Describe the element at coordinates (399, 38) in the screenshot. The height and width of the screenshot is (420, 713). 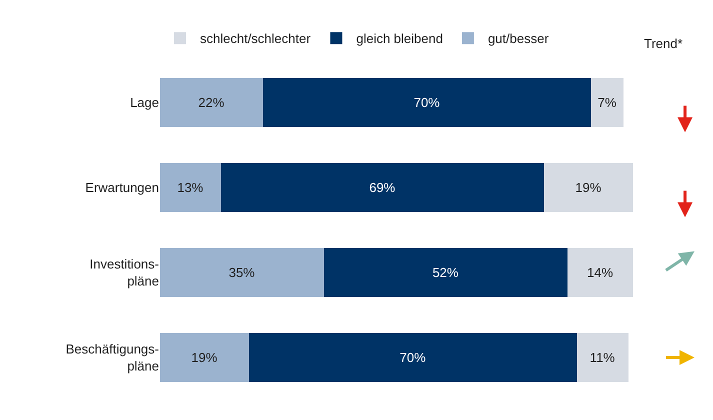
I see `legend-label: gleich bleibend` at that location.